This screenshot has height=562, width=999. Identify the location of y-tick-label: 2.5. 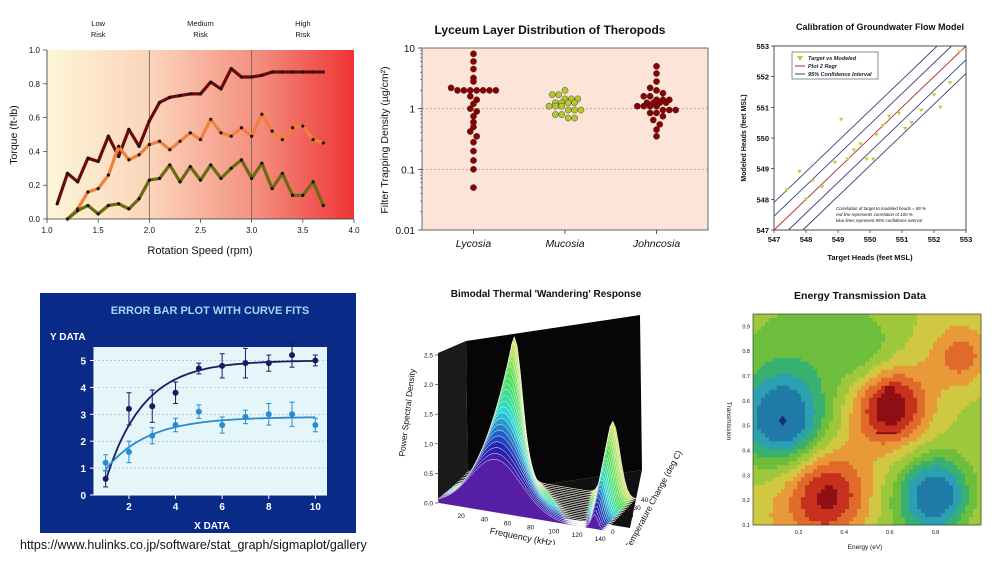
(428, 356).